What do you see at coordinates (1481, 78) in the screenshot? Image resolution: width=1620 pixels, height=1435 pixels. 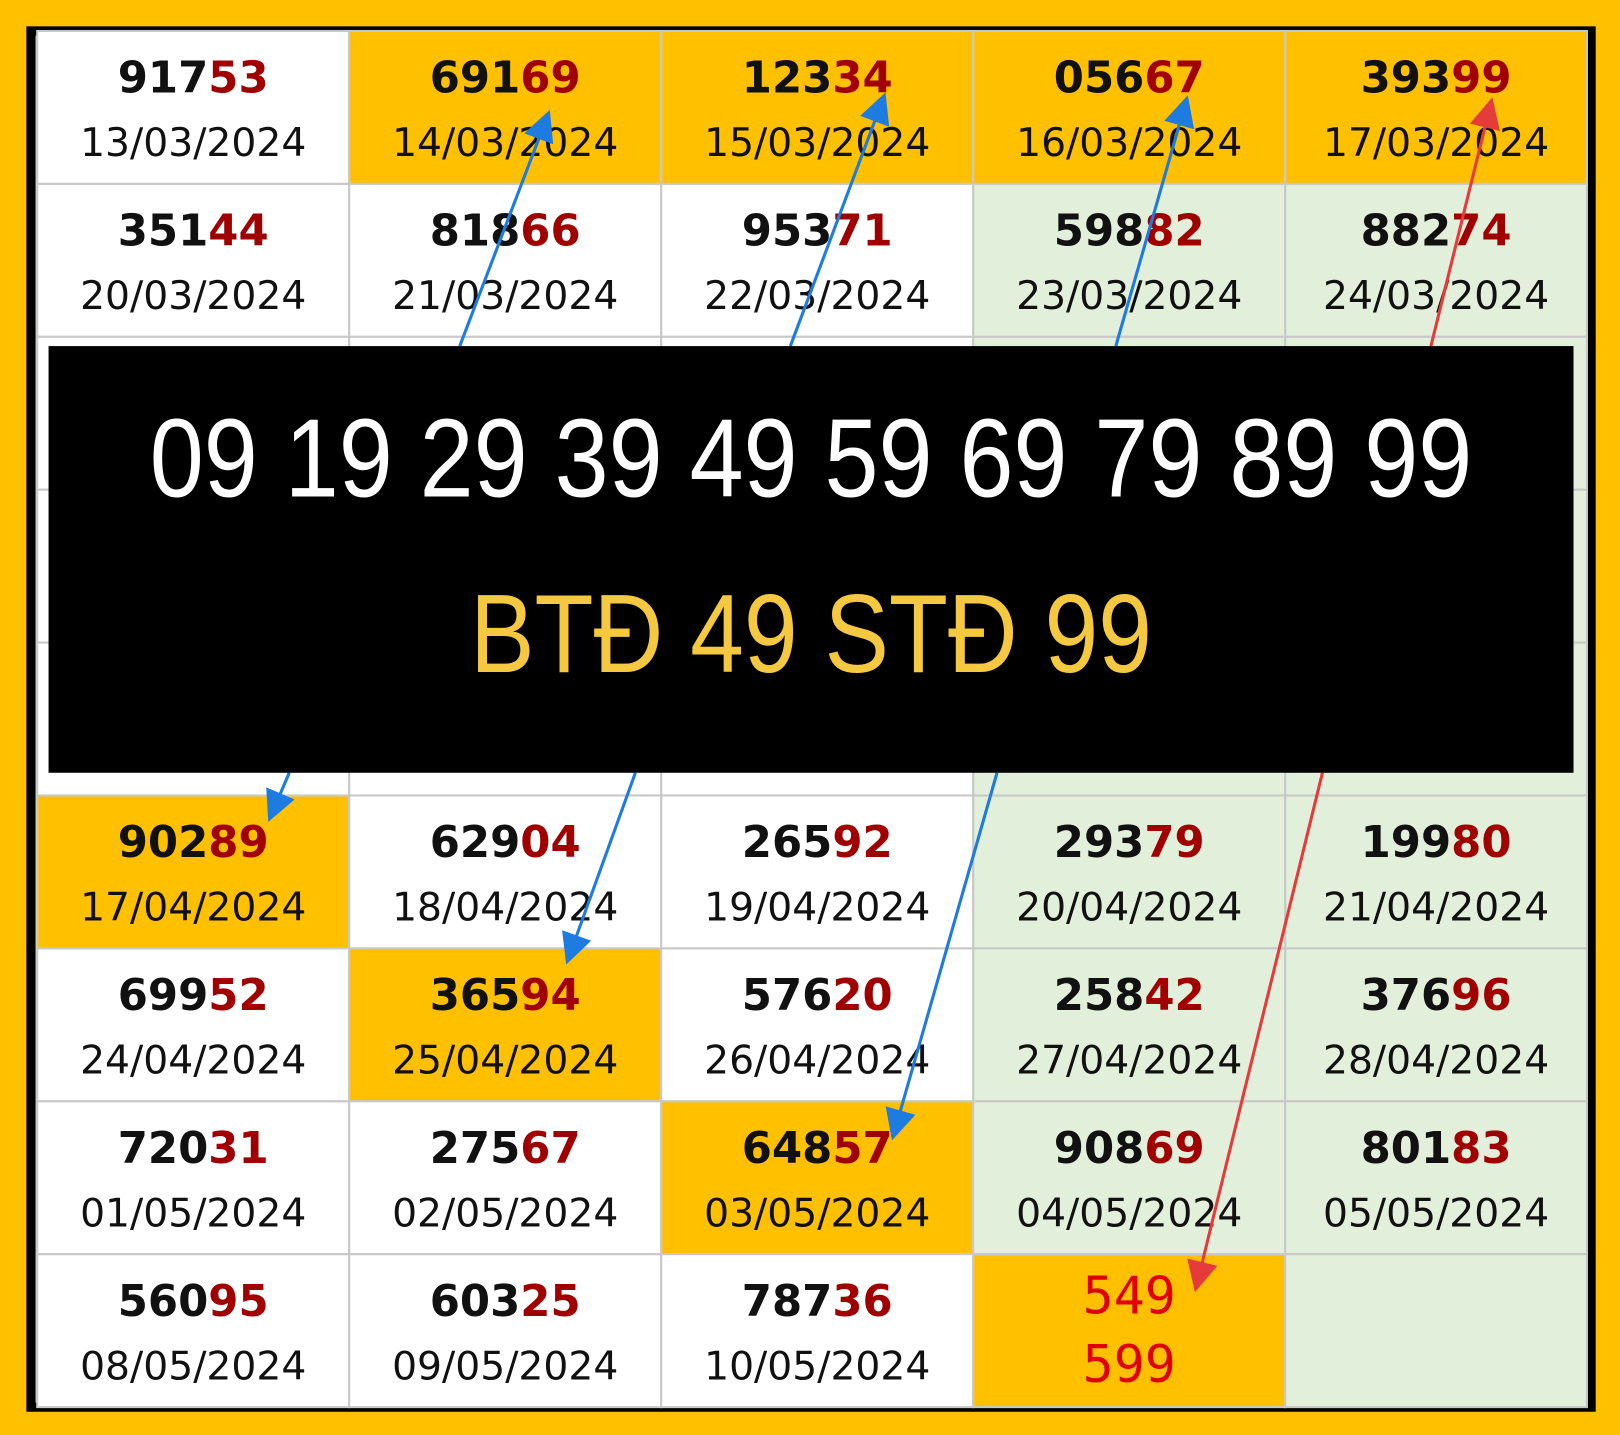 I see `number-tail: 99` at bounding box center [1481, 78].